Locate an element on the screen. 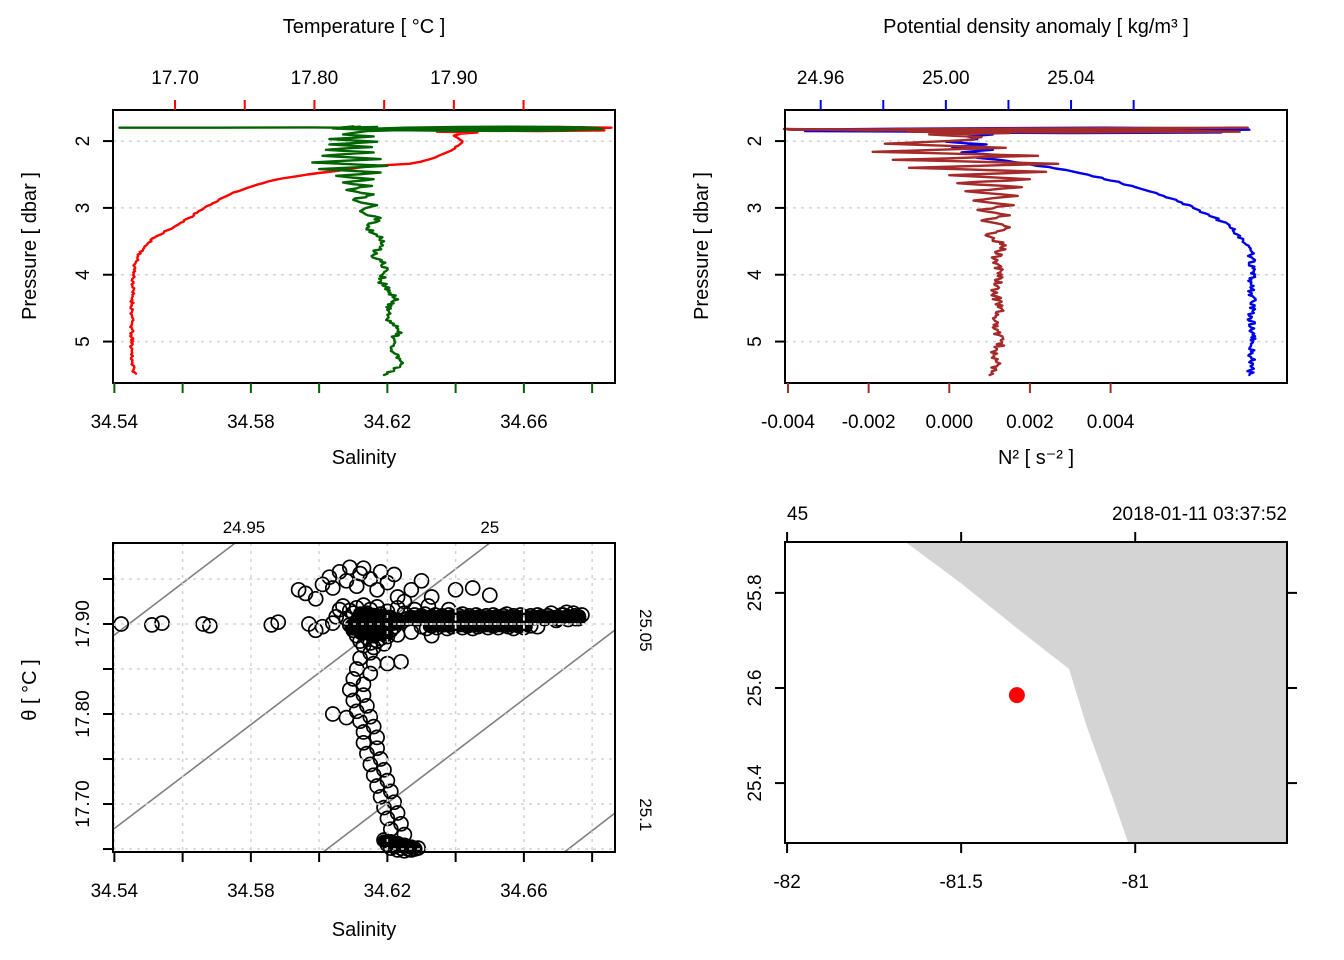 This screenshot has height=960, width=1344. tick-label: -81.5 is located at coordinates (960, 882).